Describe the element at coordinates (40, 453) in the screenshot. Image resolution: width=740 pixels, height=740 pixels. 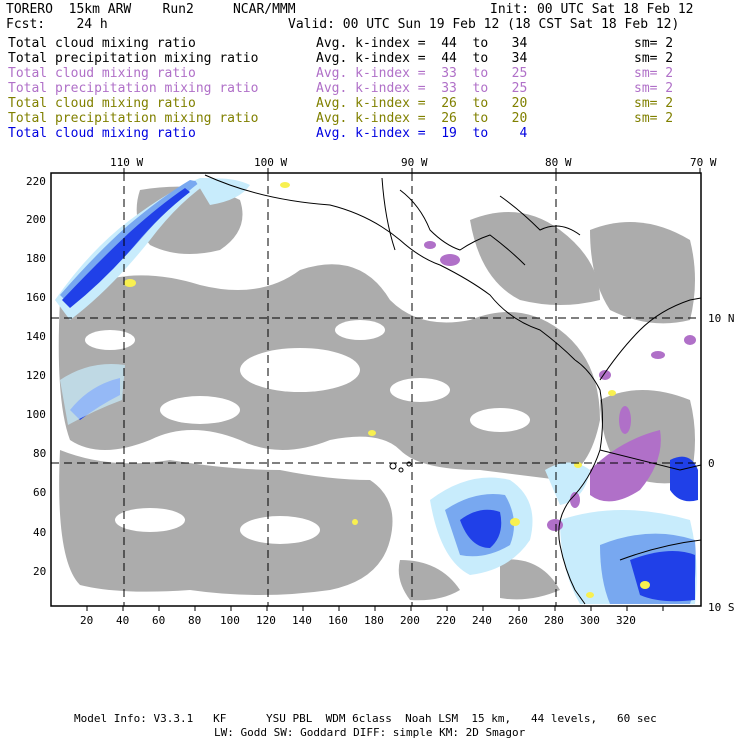
I see `y-tick-80: 80` at that location.